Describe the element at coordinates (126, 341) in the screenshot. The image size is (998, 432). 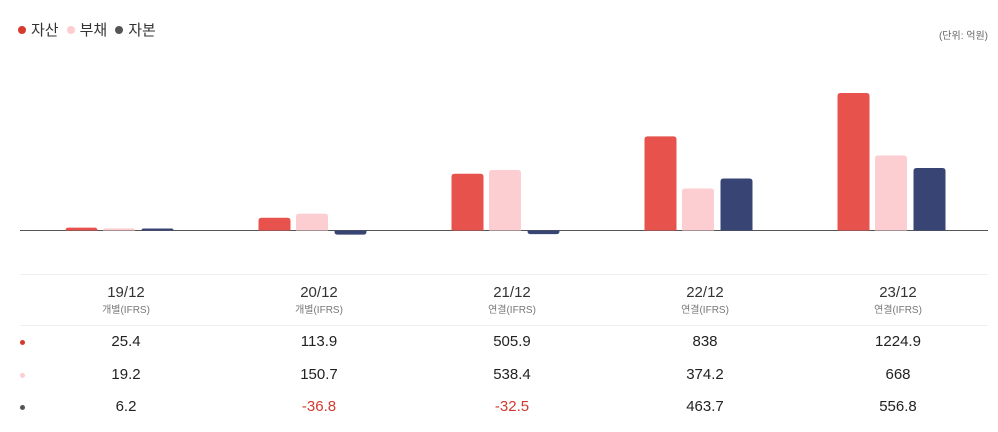
I see `value-assets-19-12: 25.4` at that location.